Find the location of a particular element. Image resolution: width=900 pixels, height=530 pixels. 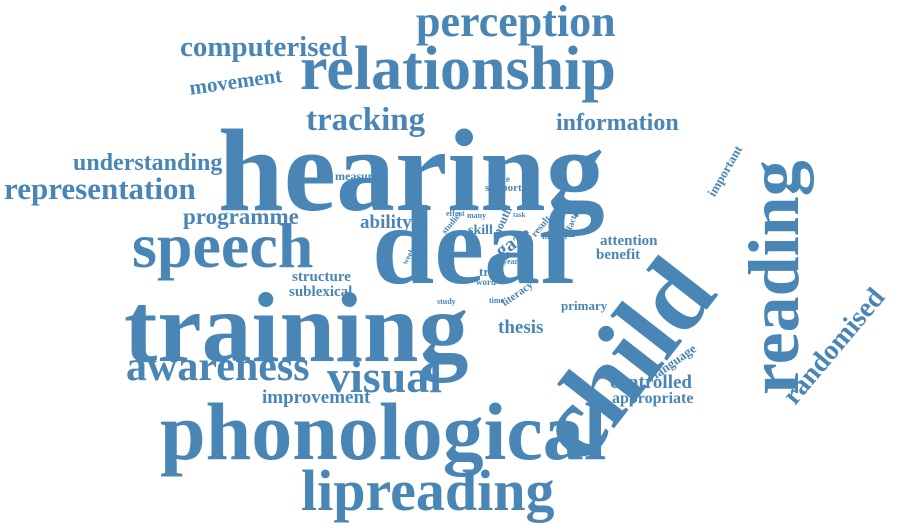

word-ability: ability is located at coordinates (386, 222).